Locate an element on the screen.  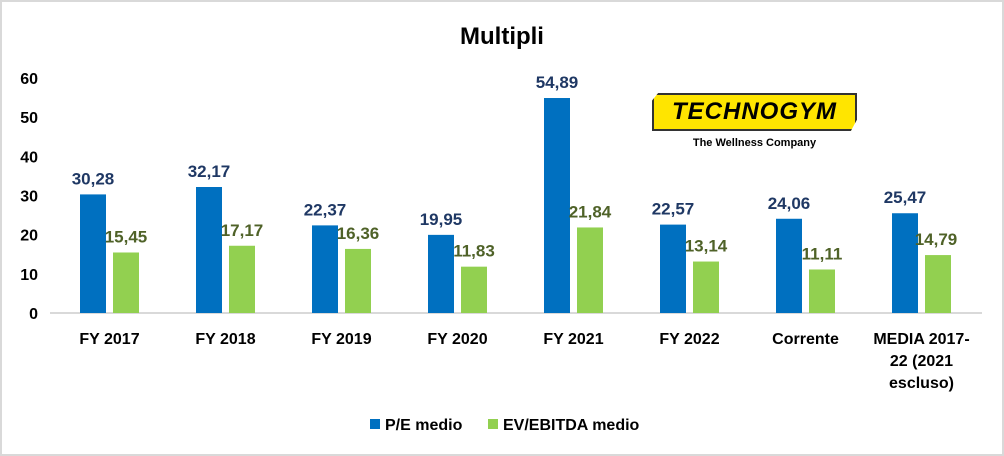
data-label: 25,47 is located at coordinates (905, 197).